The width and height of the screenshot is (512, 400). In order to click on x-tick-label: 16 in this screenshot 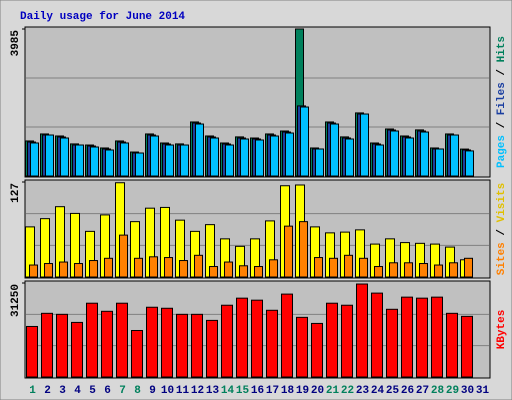, I will do `click(257, 391)`.